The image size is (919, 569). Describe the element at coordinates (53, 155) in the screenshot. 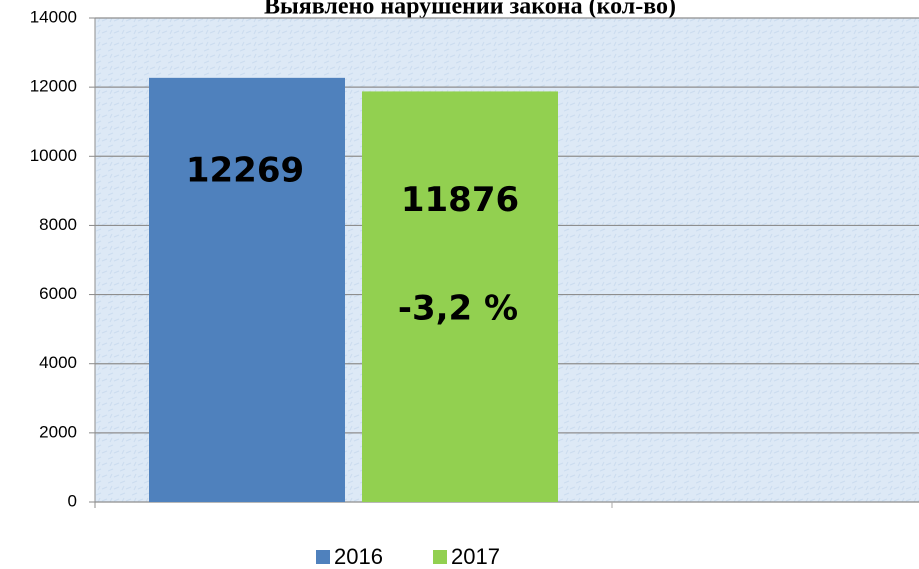

I see `y-tick-label: 10000` at that location.